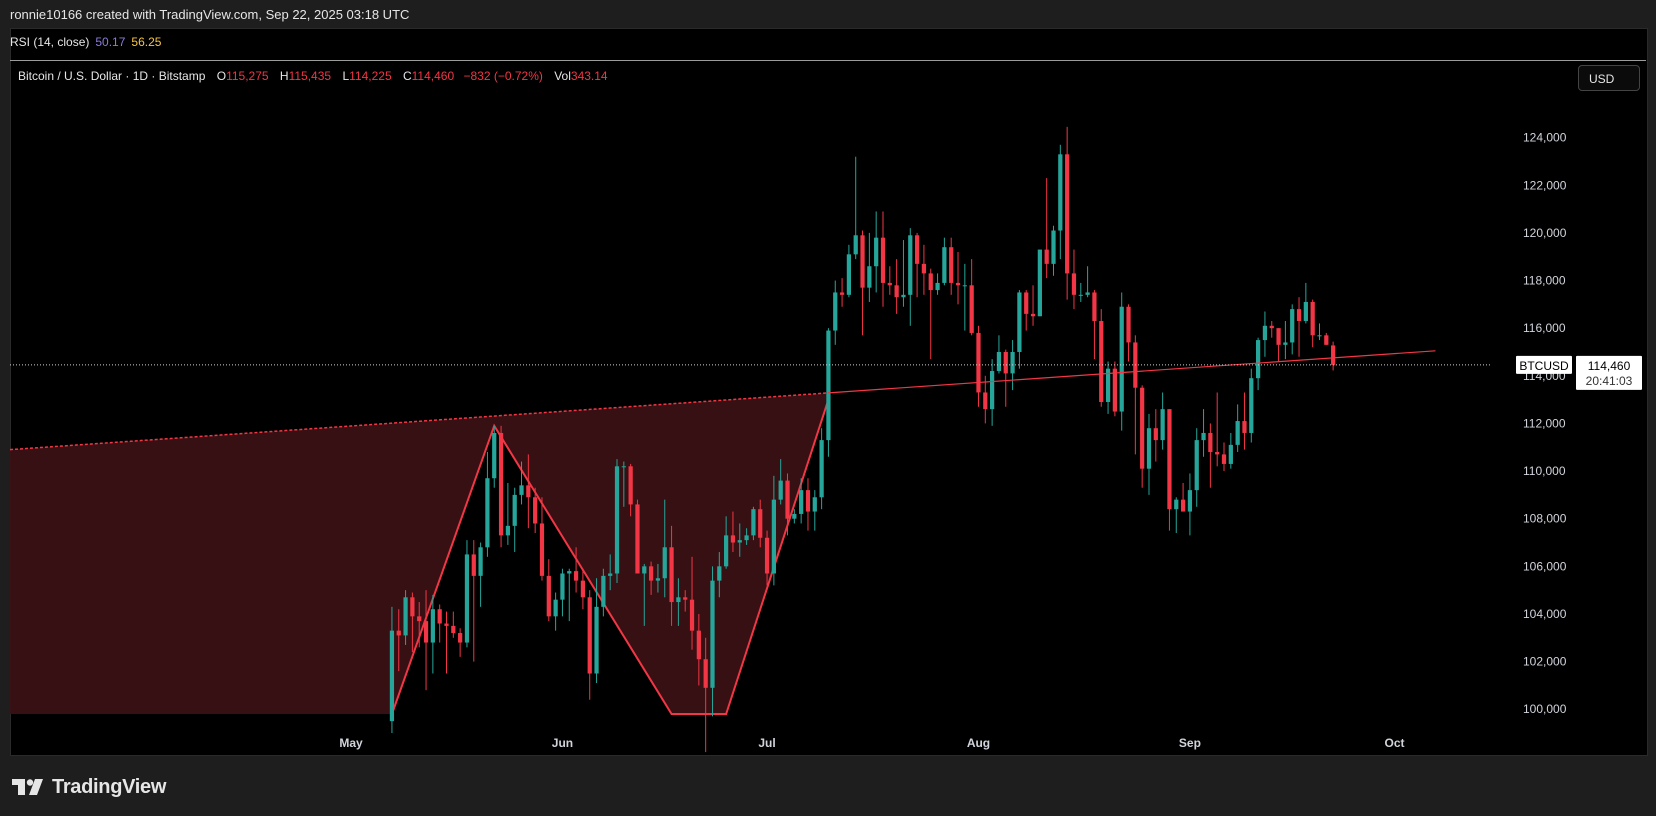 This screenshot has width=1656, height=816. Describe the element at coordinates (589, 76) in the screenshot. I see `volume-value: 343.14` at that location.